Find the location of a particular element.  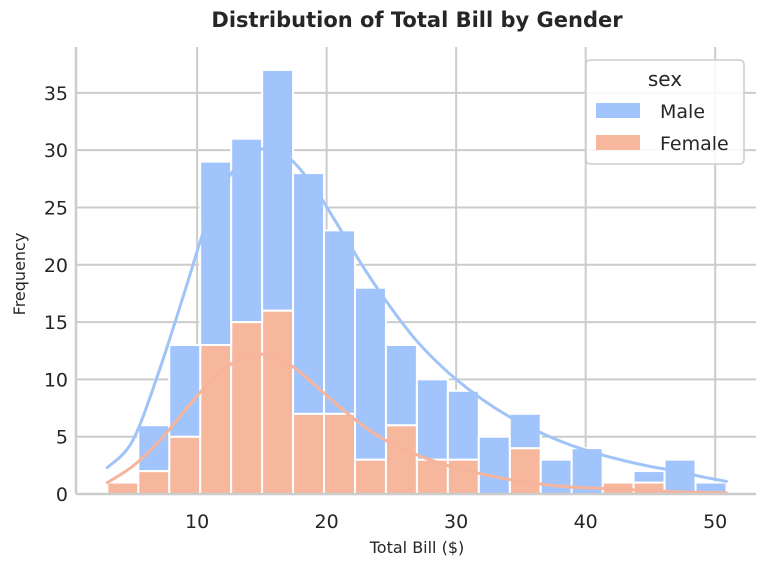

x-tick-label: 10 is located at coordinates (197, 522).